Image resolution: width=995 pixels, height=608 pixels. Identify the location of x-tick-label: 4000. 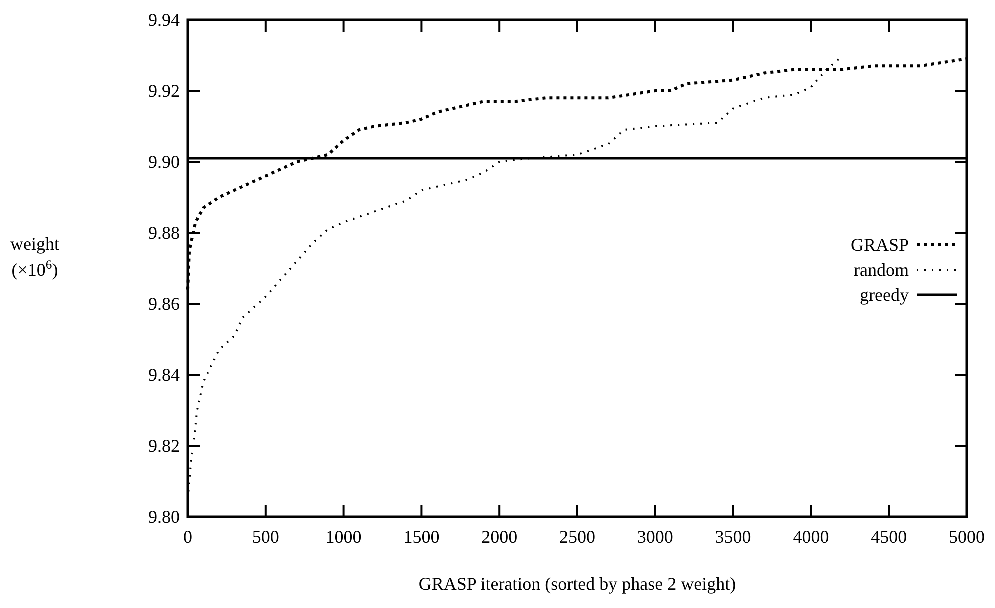
(811, 537).